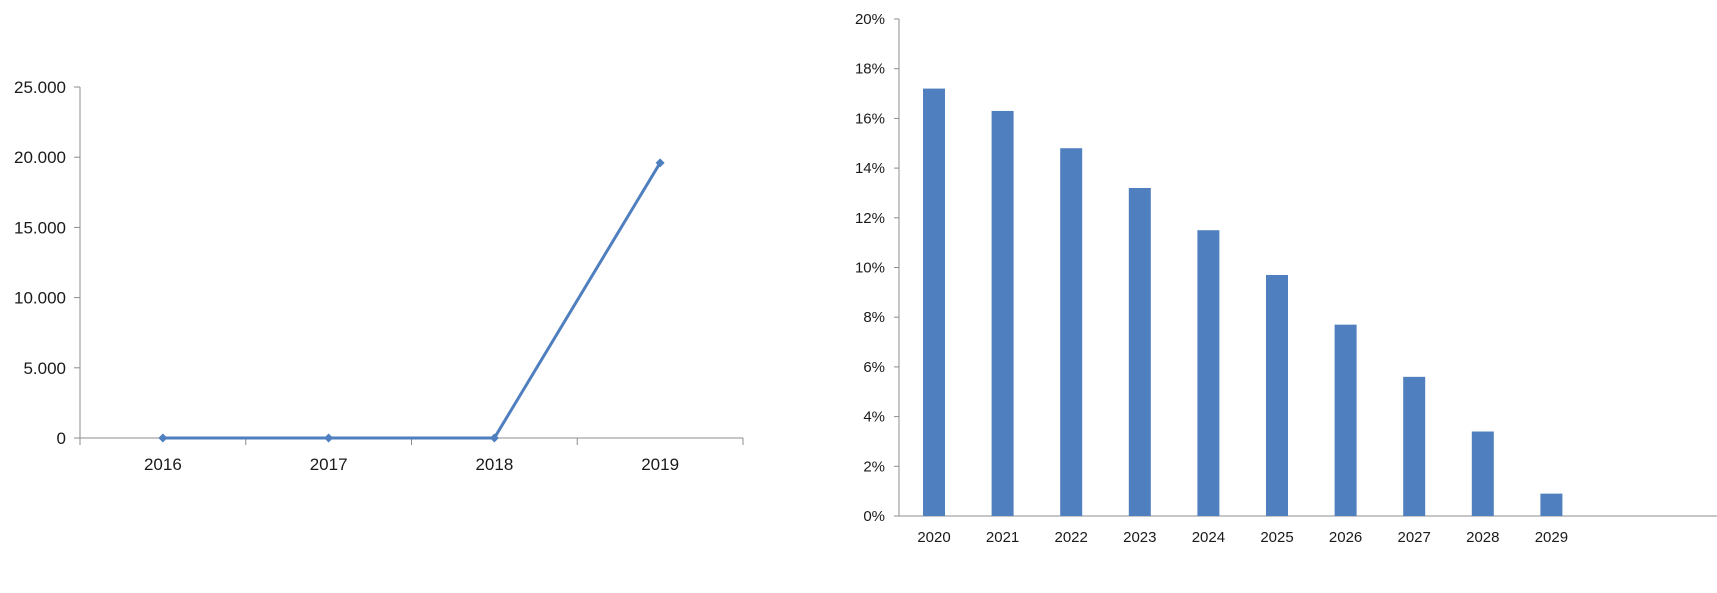  I want to click on bar-x-tick-label: 2027, so click(1414, 537).